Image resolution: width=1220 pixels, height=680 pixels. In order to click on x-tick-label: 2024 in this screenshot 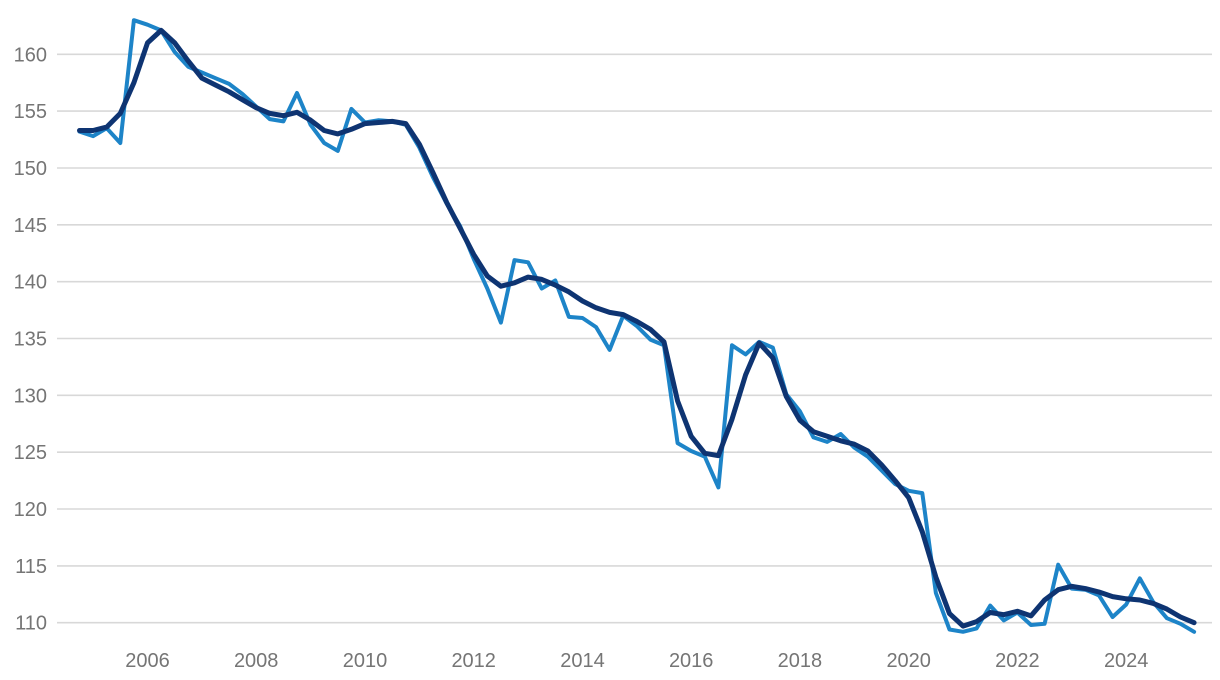, I will do `click(1126, 661)`.